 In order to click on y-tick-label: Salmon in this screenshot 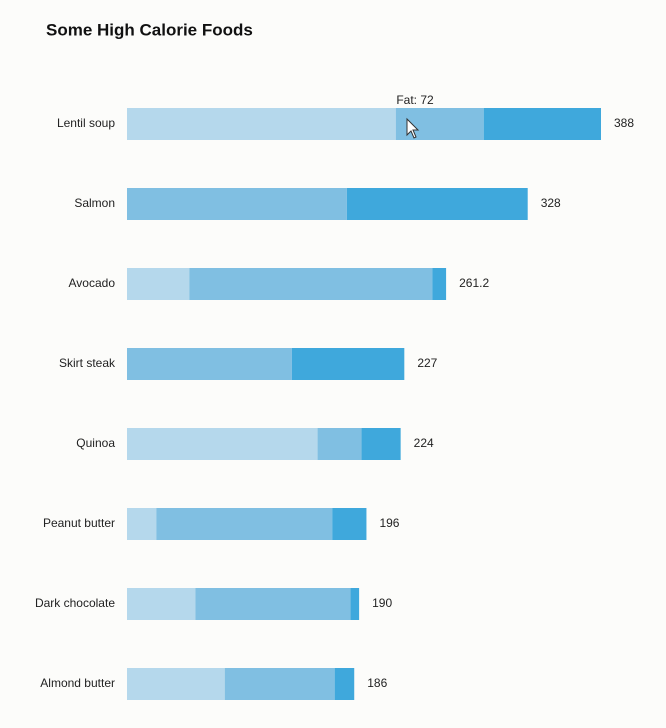, I will do `click(94, 203)`.